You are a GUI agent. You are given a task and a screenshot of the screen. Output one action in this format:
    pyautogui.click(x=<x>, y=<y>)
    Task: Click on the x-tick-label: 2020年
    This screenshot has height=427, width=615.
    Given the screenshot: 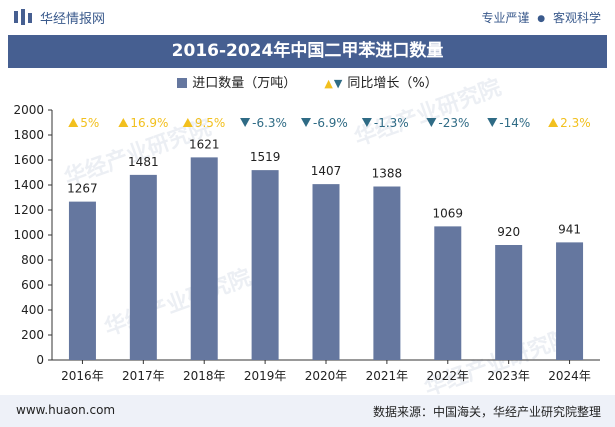 What is the action you would take?
    pyautogui.click(x=326, y=376)
    